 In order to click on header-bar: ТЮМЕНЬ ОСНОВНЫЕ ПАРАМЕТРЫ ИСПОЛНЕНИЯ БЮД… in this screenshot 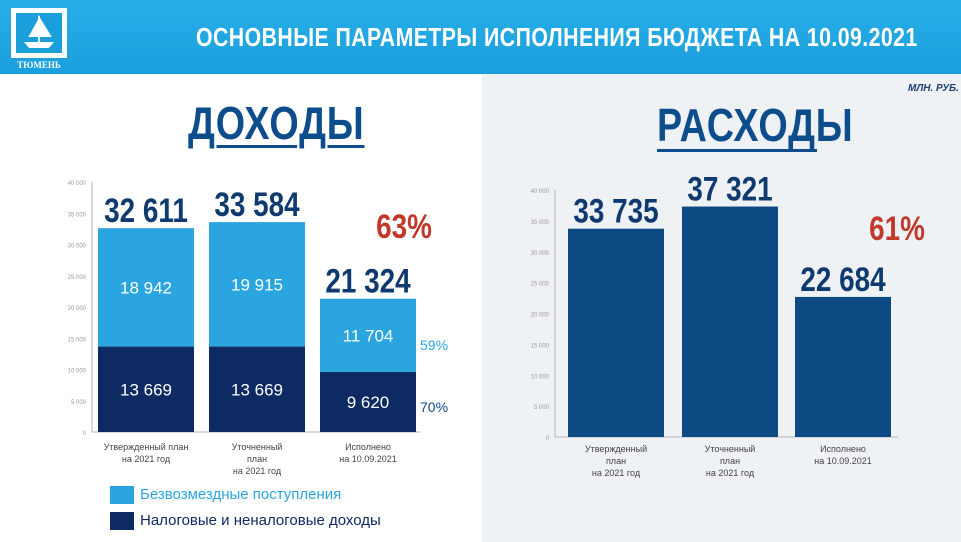, I will do `click(480, 37)`.